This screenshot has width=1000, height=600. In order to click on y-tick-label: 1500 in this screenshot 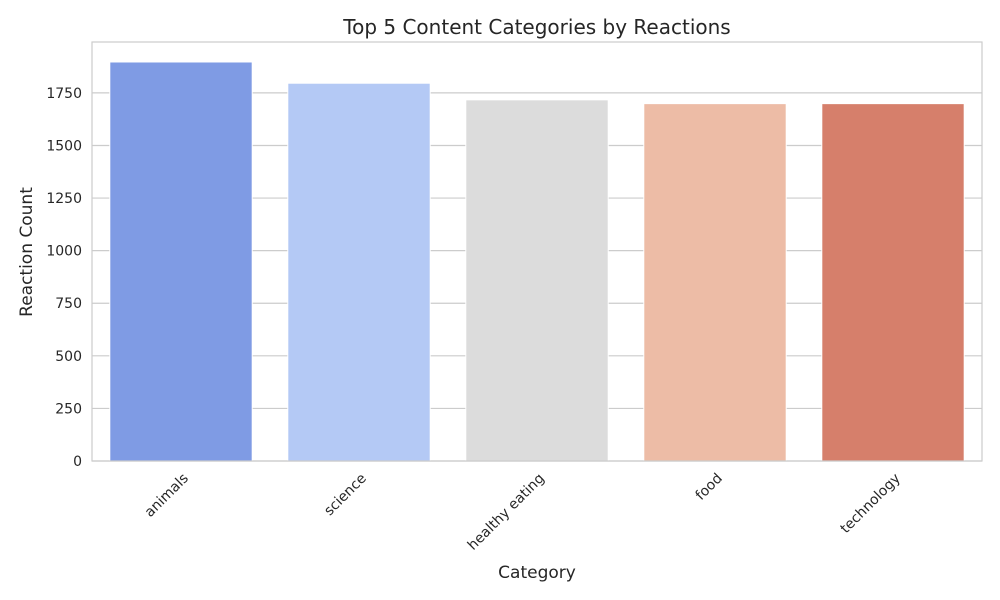, I will do `click(64, 146)`.